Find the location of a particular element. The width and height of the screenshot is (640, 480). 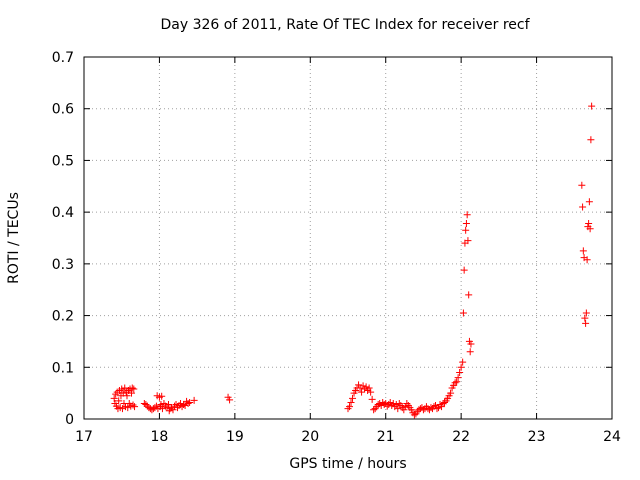

x-tick-label: 22 is located at coordinates (461, 437).